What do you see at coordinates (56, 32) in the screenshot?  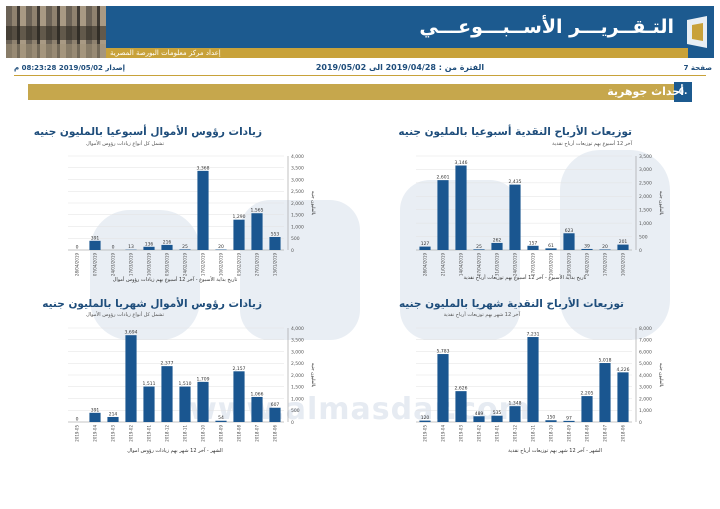 I see `header-photo` at bounding box center [56, 32].